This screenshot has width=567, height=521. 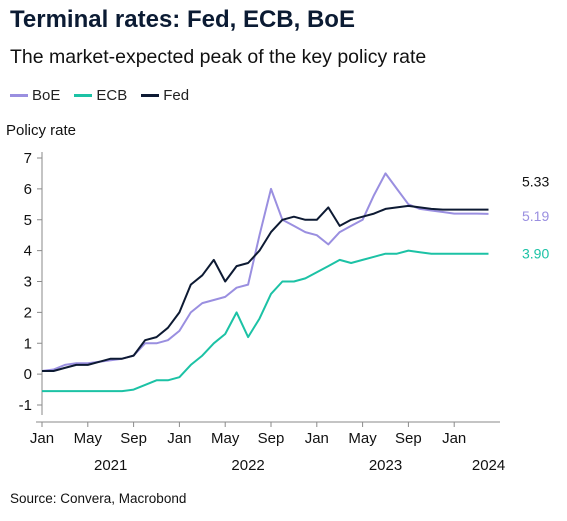 What do you see at coordinates (28, 312) in the screenshot?
I see `y-tick-label: 2` at bounding box center [28, 312].